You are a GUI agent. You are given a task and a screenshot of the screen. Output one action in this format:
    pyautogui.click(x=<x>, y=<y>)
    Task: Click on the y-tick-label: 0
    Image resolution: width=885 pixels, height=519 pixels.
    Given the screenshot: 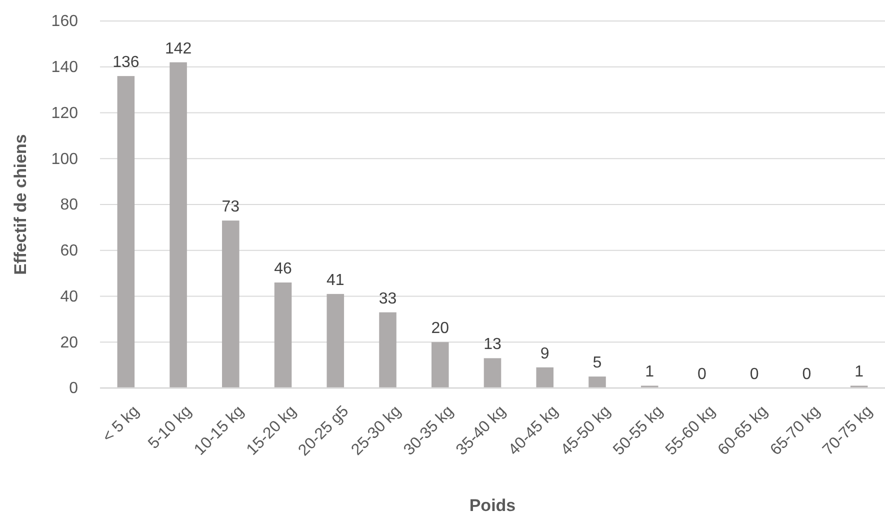 What is the action you would take?
    pyautogui.click(x=73, y=389)
    